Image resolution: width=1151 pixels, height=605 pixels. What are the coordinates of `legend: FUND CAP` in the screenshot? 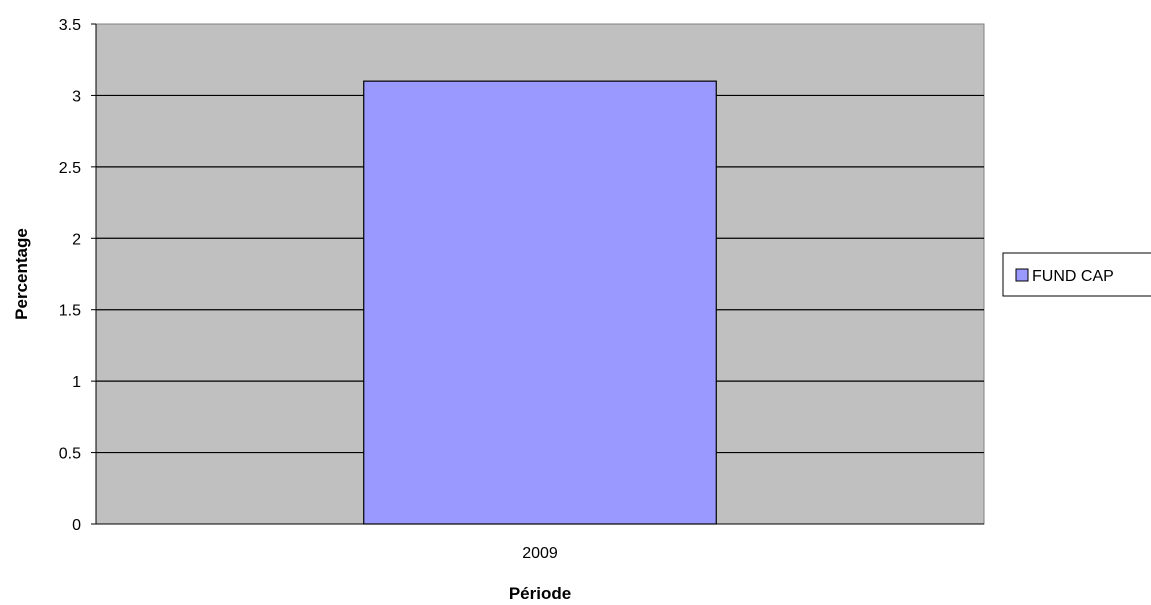 It's located at (1076, 274).